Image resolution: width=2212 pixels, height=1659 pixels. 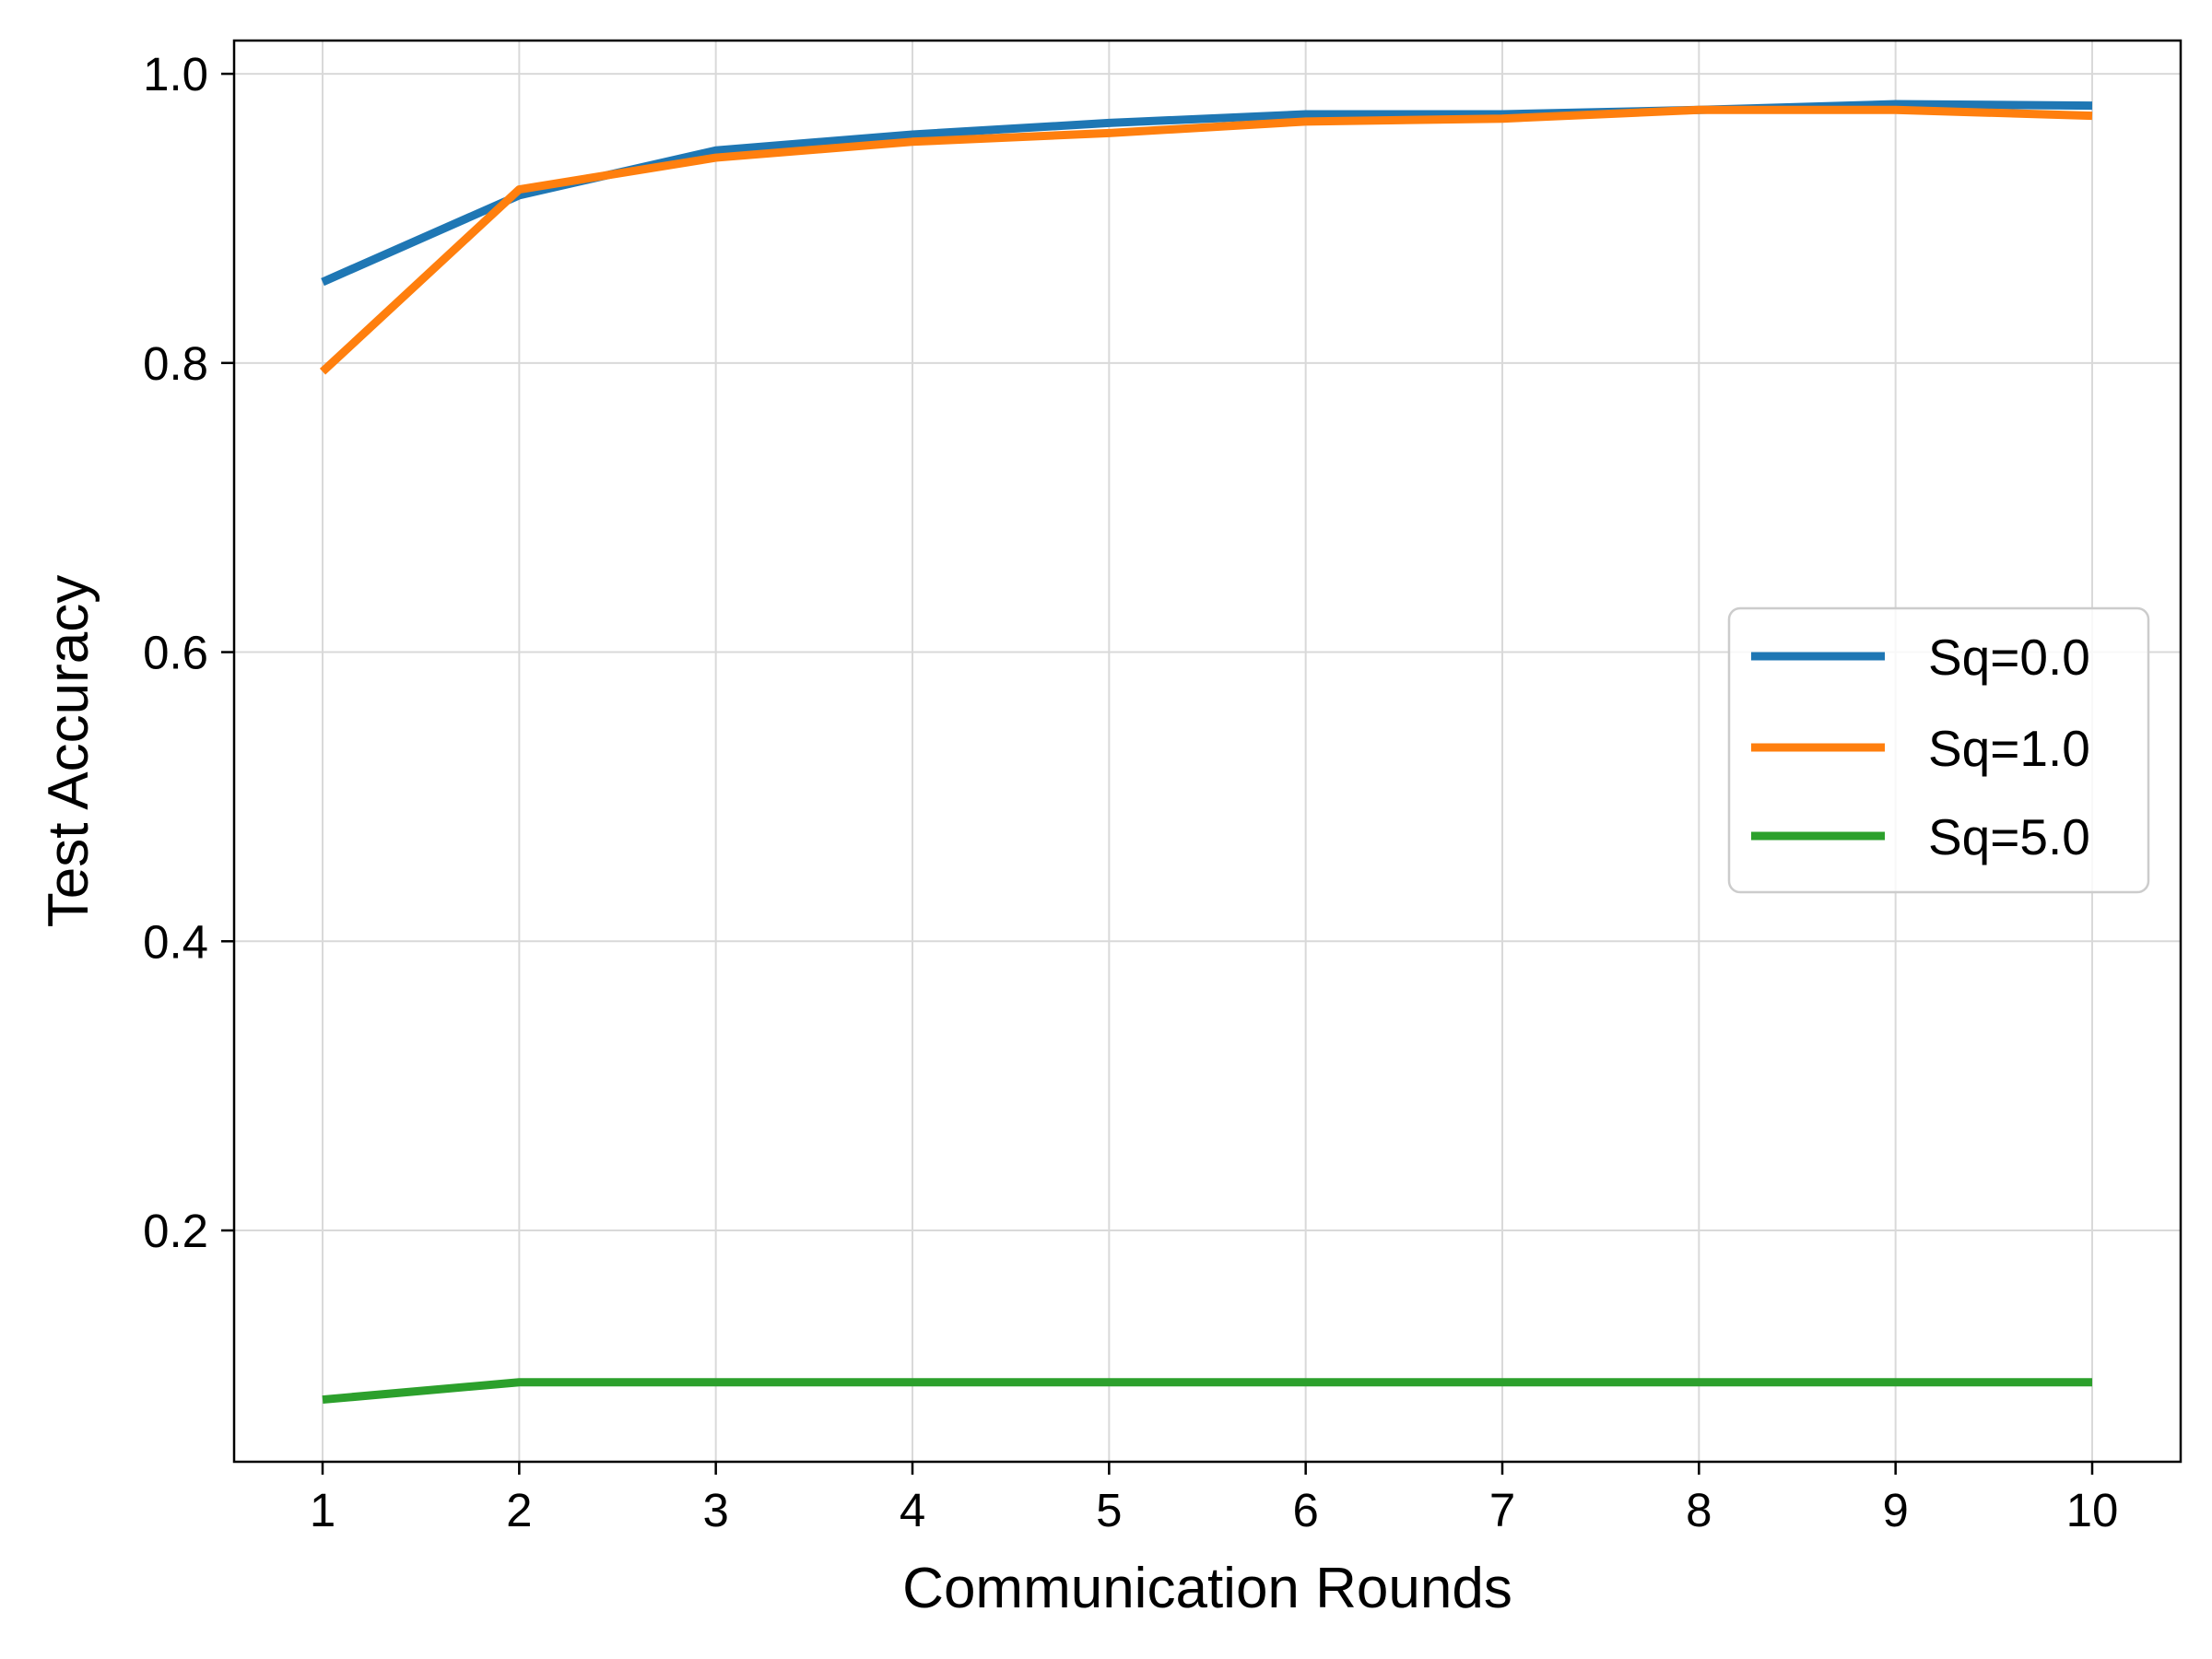 What do you see at coordinates (1502, 1510) in the screenshot?
I see `x-tick-label: 7` at bounding box center [1502, 1510].